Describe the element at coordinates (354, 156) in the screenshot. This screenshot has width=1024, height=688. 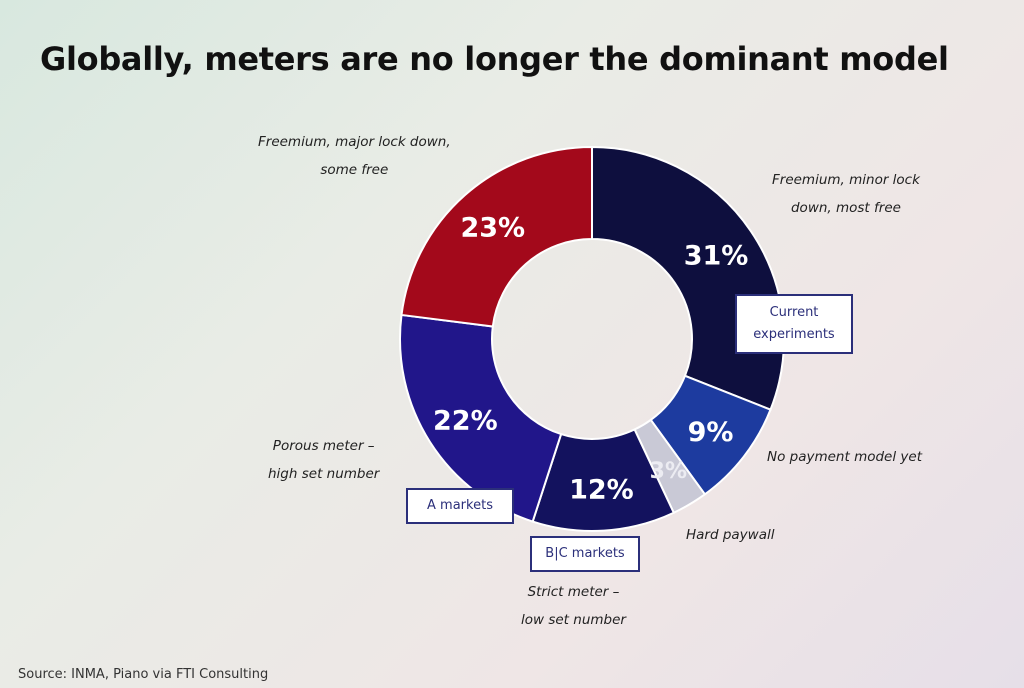
I see `label-freemium-major: Freemium, major lock down, some free` at that location.